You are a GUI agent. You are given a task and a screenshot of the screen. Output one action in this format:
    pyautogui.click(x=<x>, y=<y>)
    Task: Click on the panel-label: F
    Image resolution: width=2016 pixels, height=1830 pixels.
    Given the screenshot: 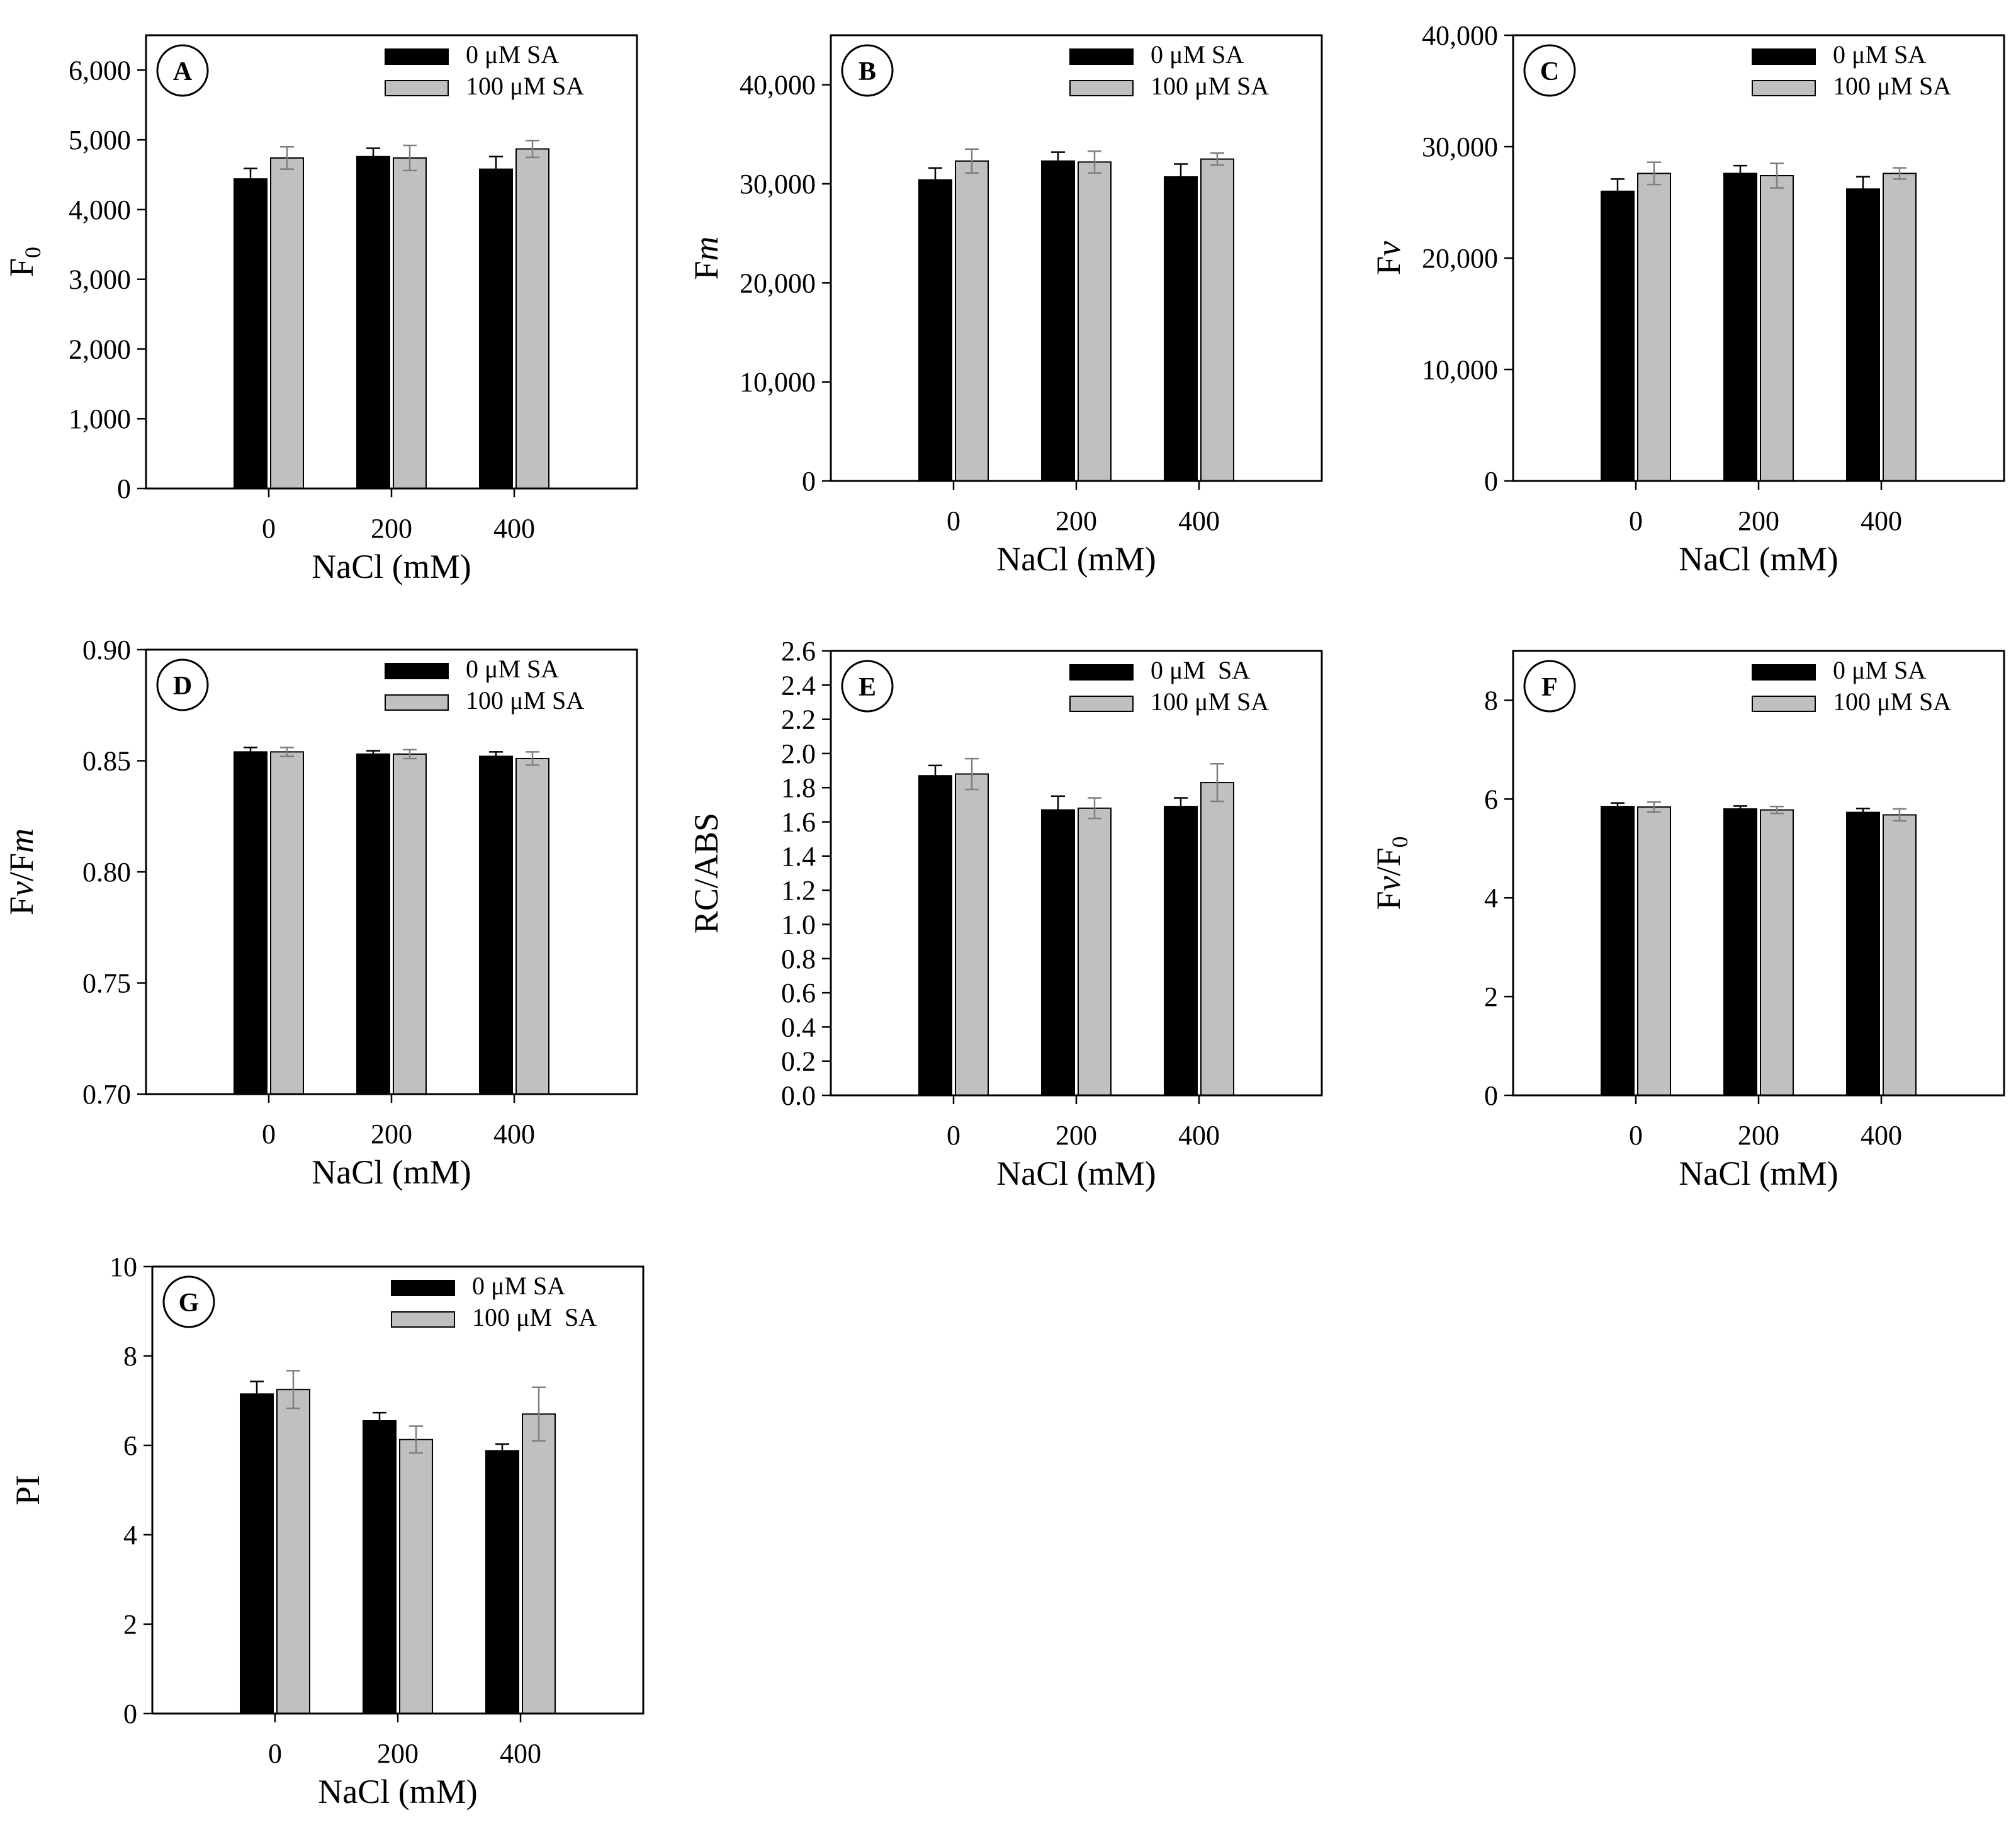 What is the action you would take?
    pyautogui.click(x=1549, y=687)
    